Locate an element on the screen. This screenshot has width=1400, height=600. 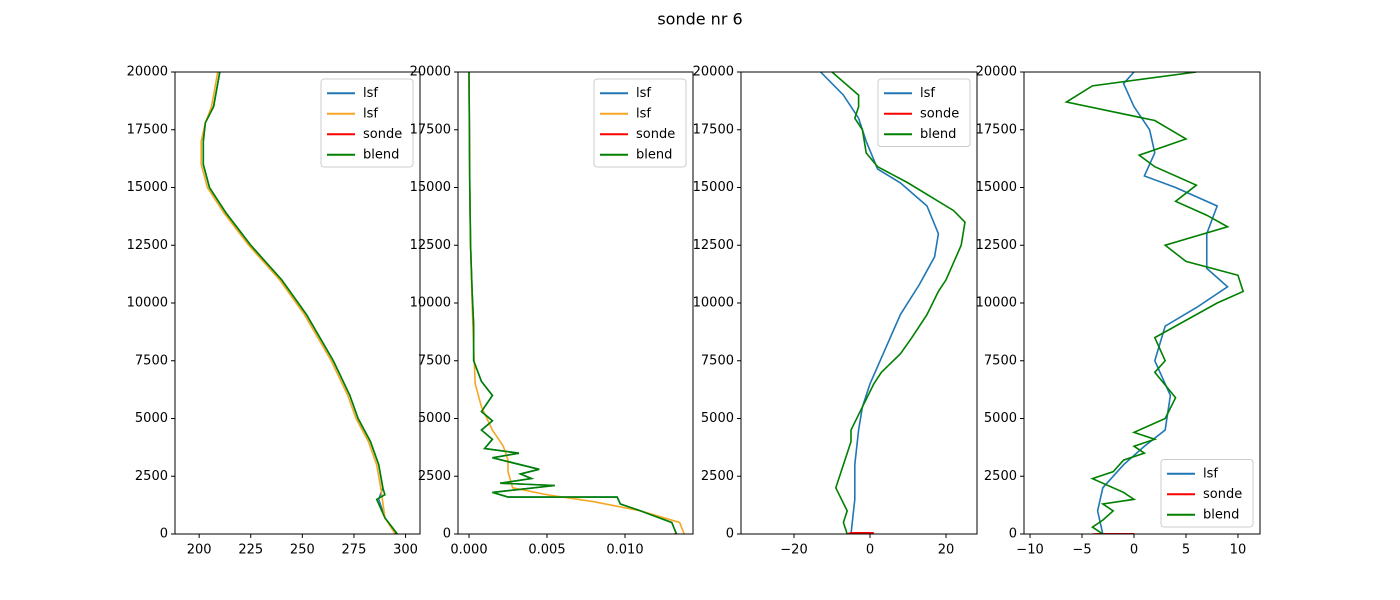
x-tick-label: 5 is located at coordinates (1186, 550).